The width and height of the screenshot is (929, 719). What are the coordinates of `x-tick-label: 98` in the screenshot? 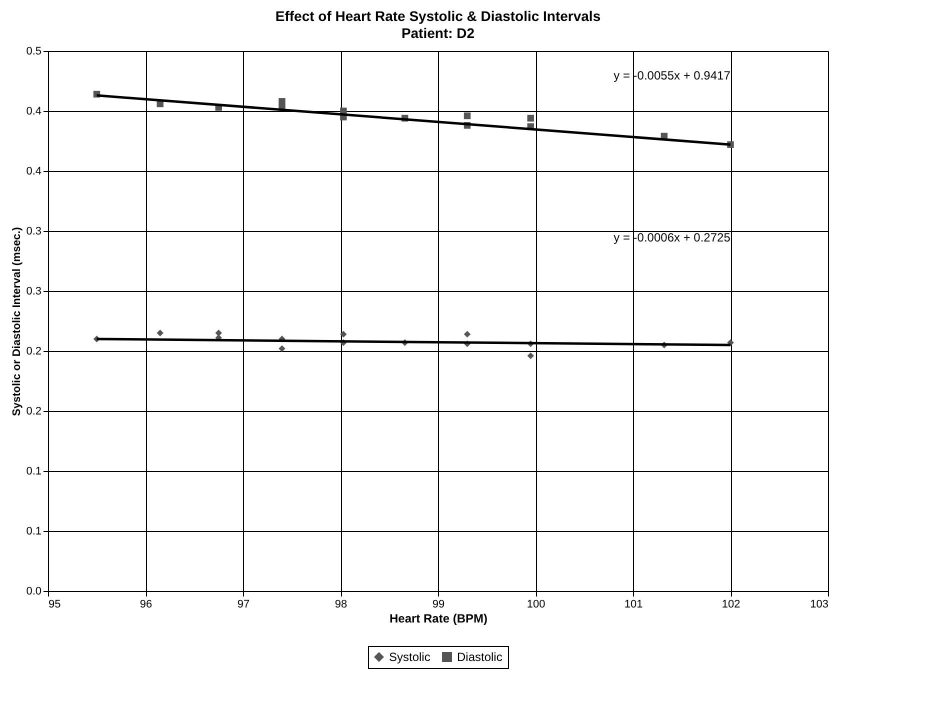 It's located at (341, 604).